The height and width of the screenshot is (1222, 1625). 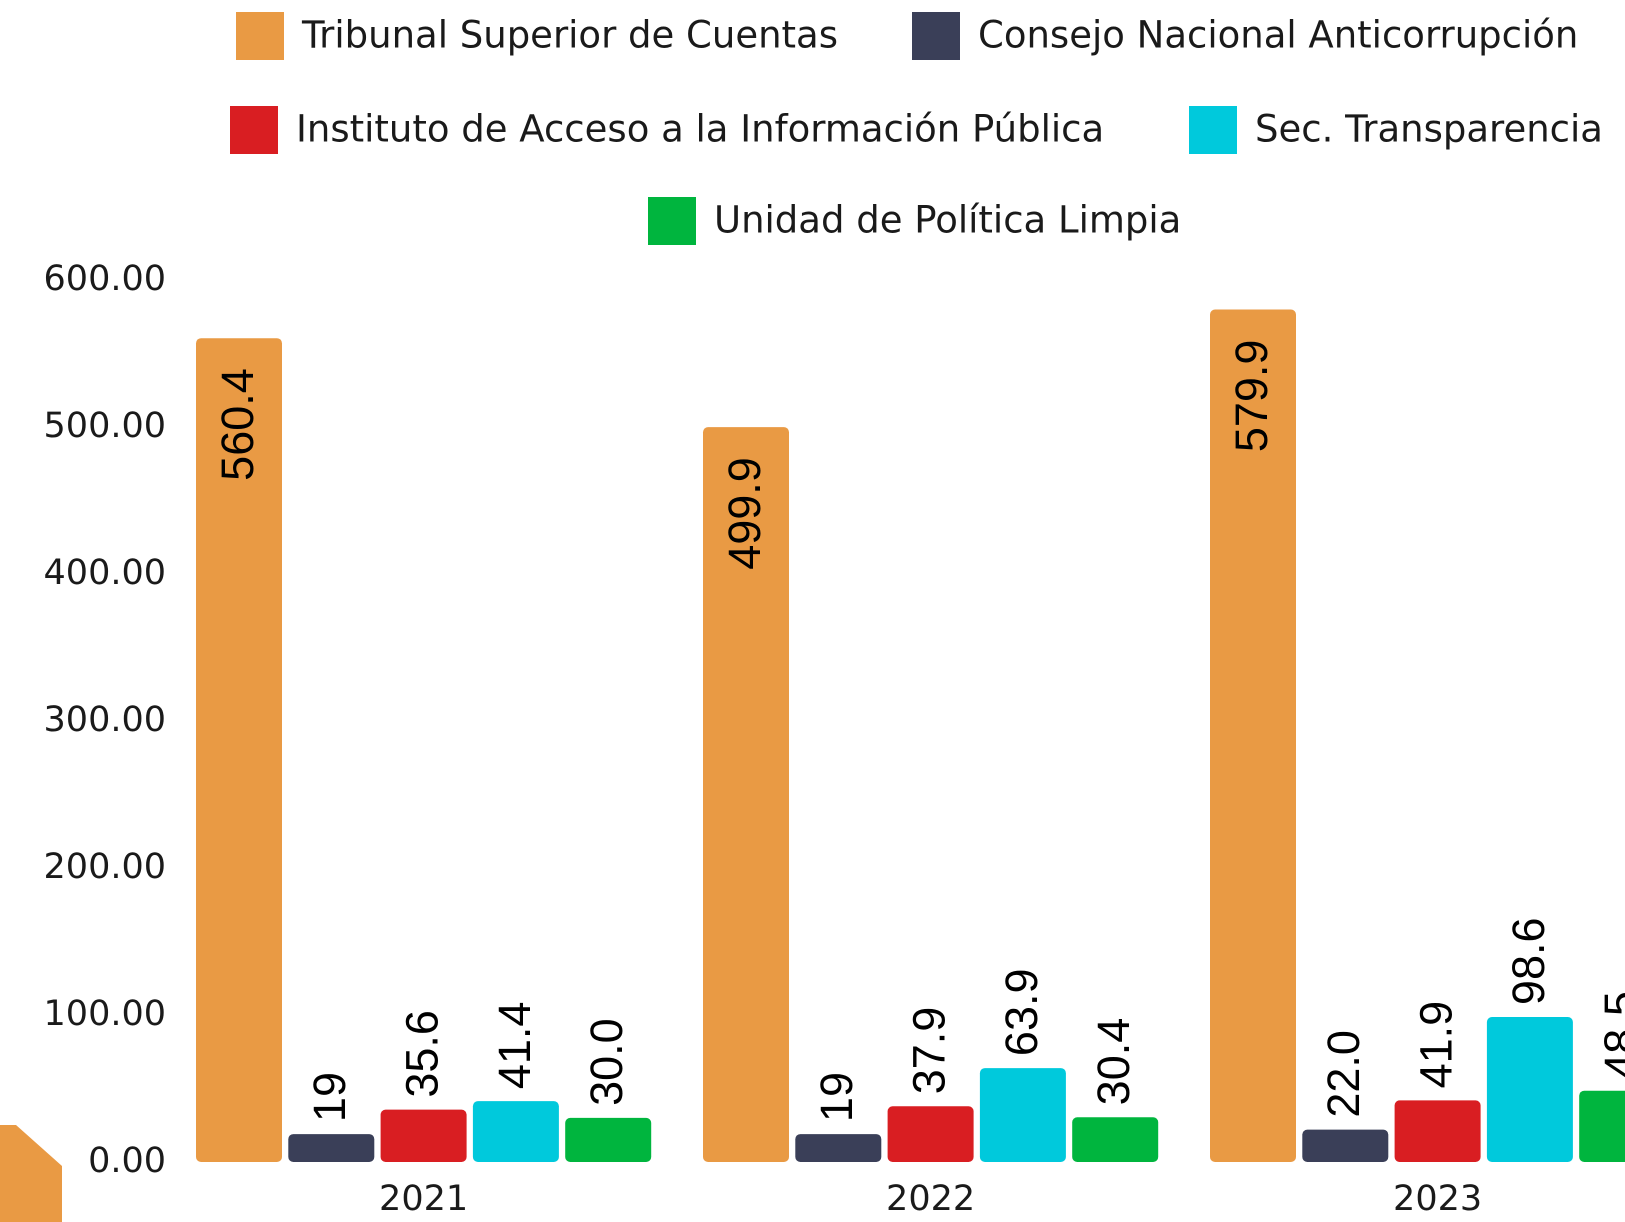 What do you see at coordinates (1435, 1045) in the screenshot?
I see `data-label: 41.9` at bounding box center [1435, 1045].